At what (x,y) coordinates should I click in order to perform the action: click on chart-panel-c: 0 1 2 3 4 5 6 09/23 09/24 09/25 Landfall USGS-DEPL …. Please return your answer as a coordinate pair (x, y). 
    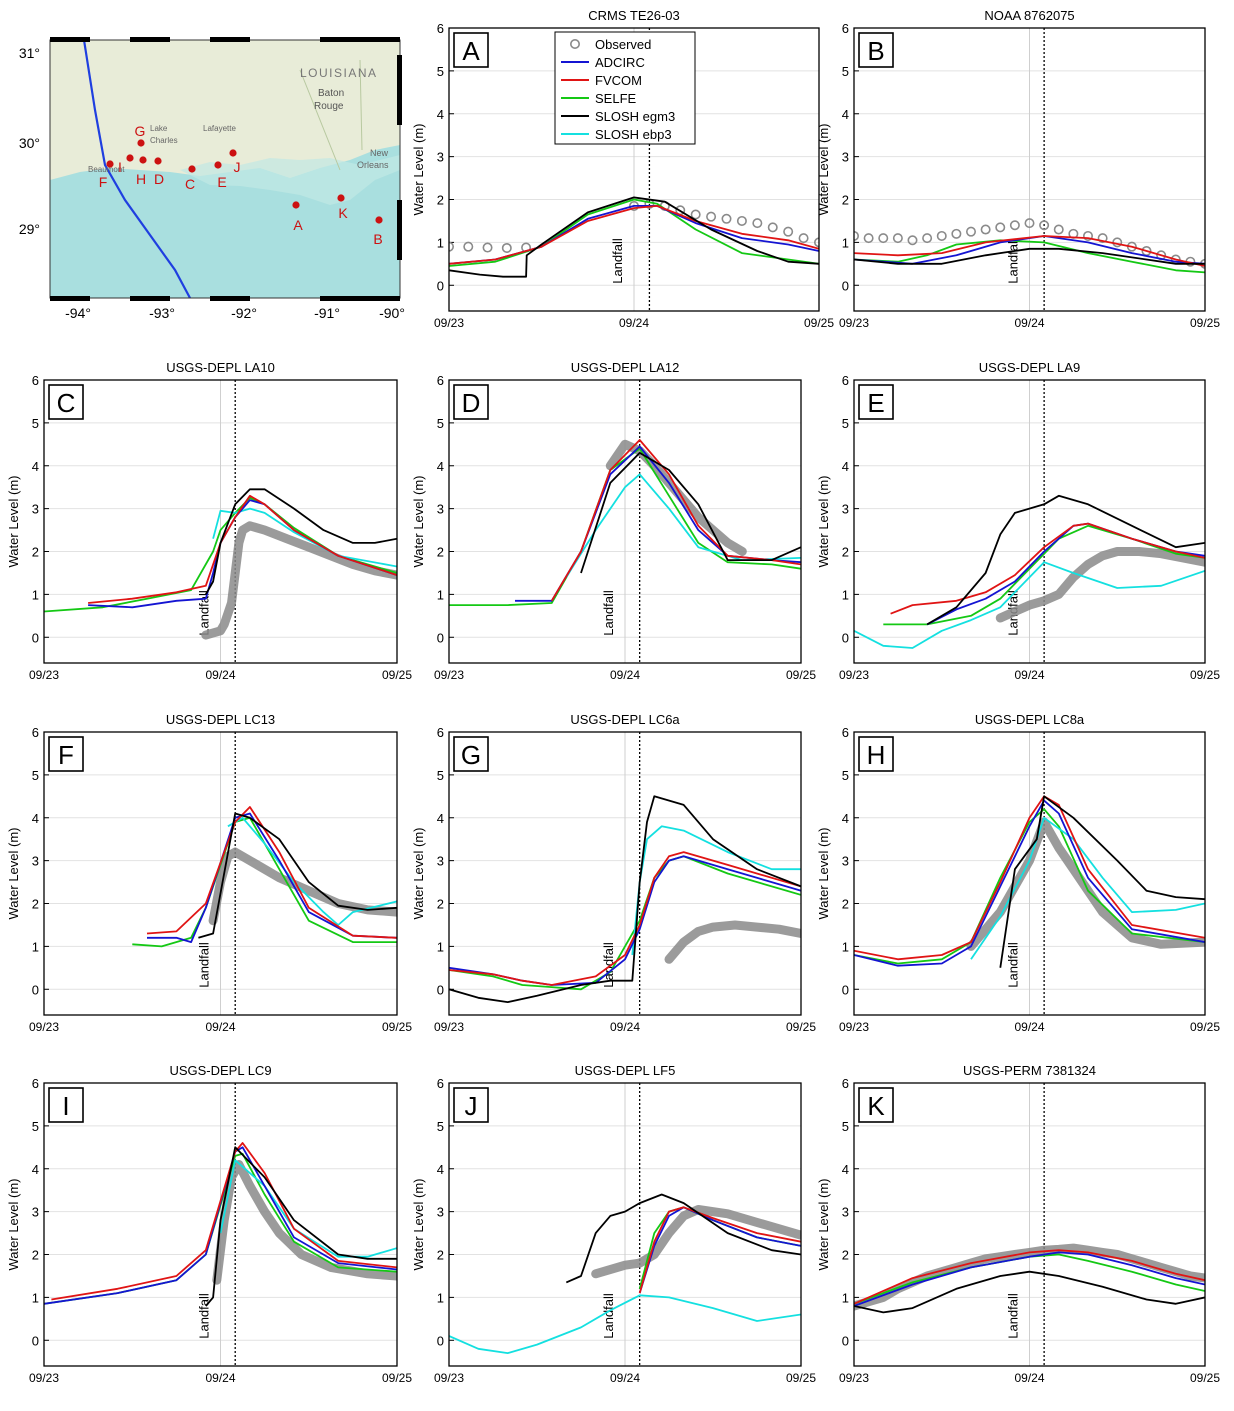
    Looking at the image, I should click on (209, 521).